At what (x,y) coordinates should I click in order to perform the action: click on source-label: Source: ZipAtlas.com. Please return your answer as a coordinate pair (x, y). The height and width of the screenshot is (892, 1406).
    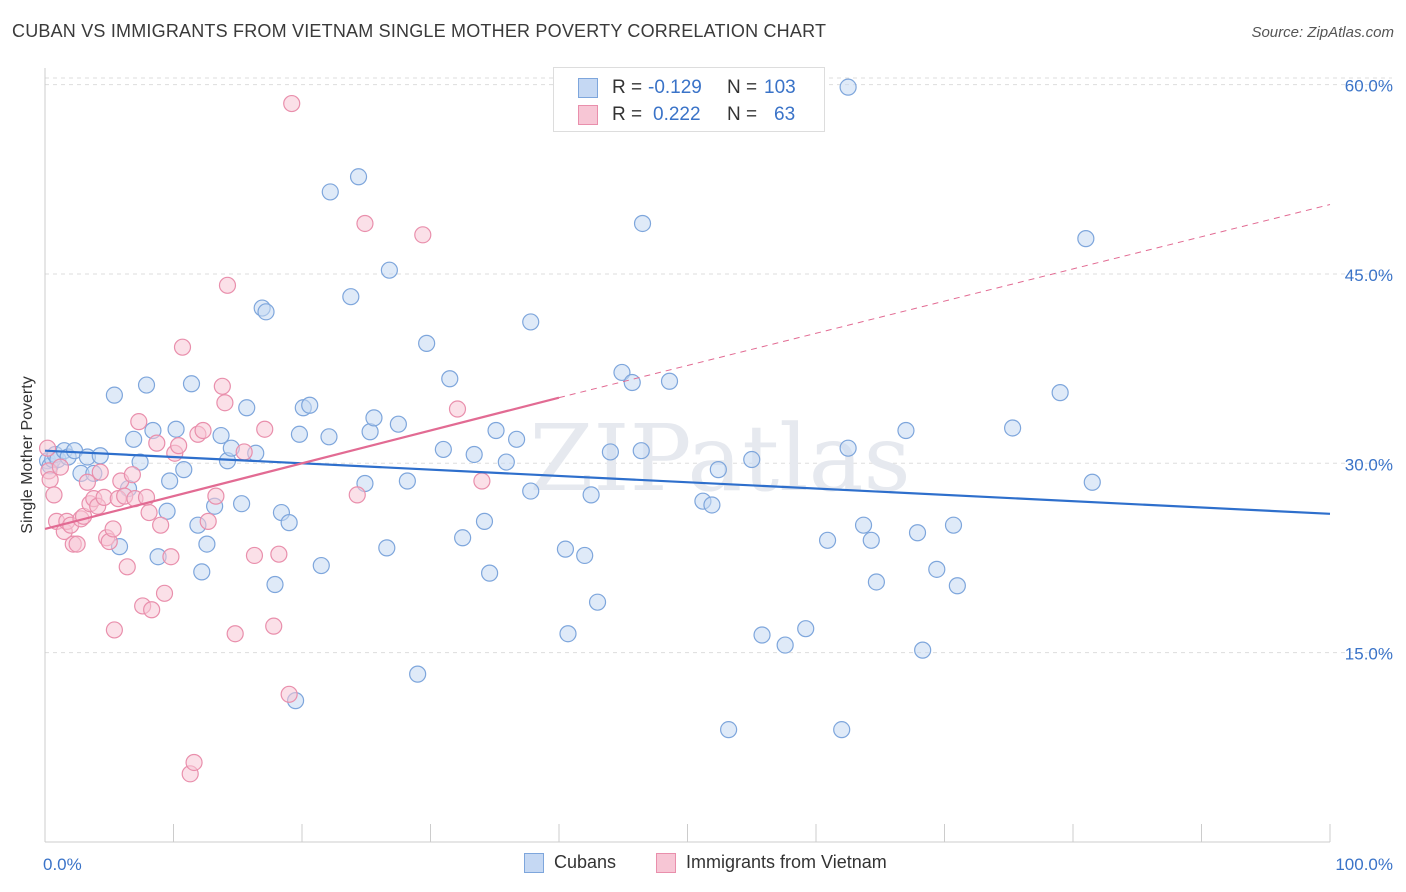
    Looking at the image, I should click on (1322, 32).